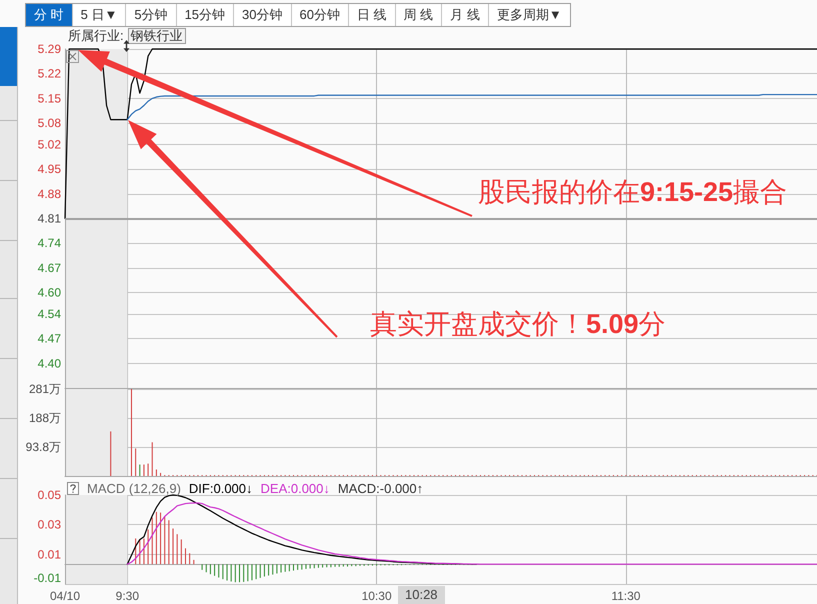 The width and height of the screenshot is (817, 604). What do you see at coordinates (50, 525) in the screenshot?
I see `y-tick-label: 0.03` at bounding box center [50, 525].